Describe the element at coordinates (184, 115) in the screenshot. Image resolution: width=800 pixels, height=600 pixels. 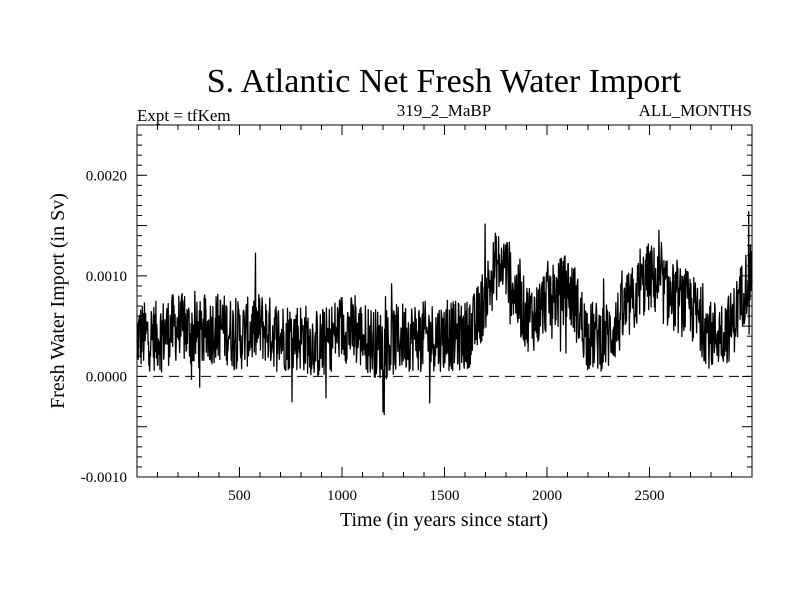
I see `chart-subtitle-left: Expt = tfKem` at that location.